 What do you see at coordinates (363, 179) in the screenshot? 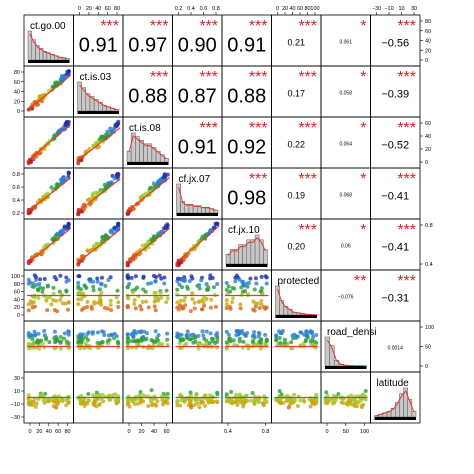
I see `significance-stars: *` at bounding box center [363, 179].